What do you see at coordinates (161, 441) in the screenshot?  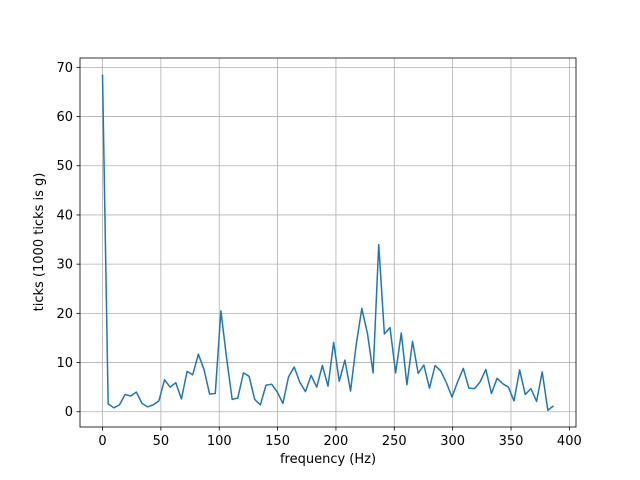 I see `x-tick-label: 50` at bounding box center [161, 441].